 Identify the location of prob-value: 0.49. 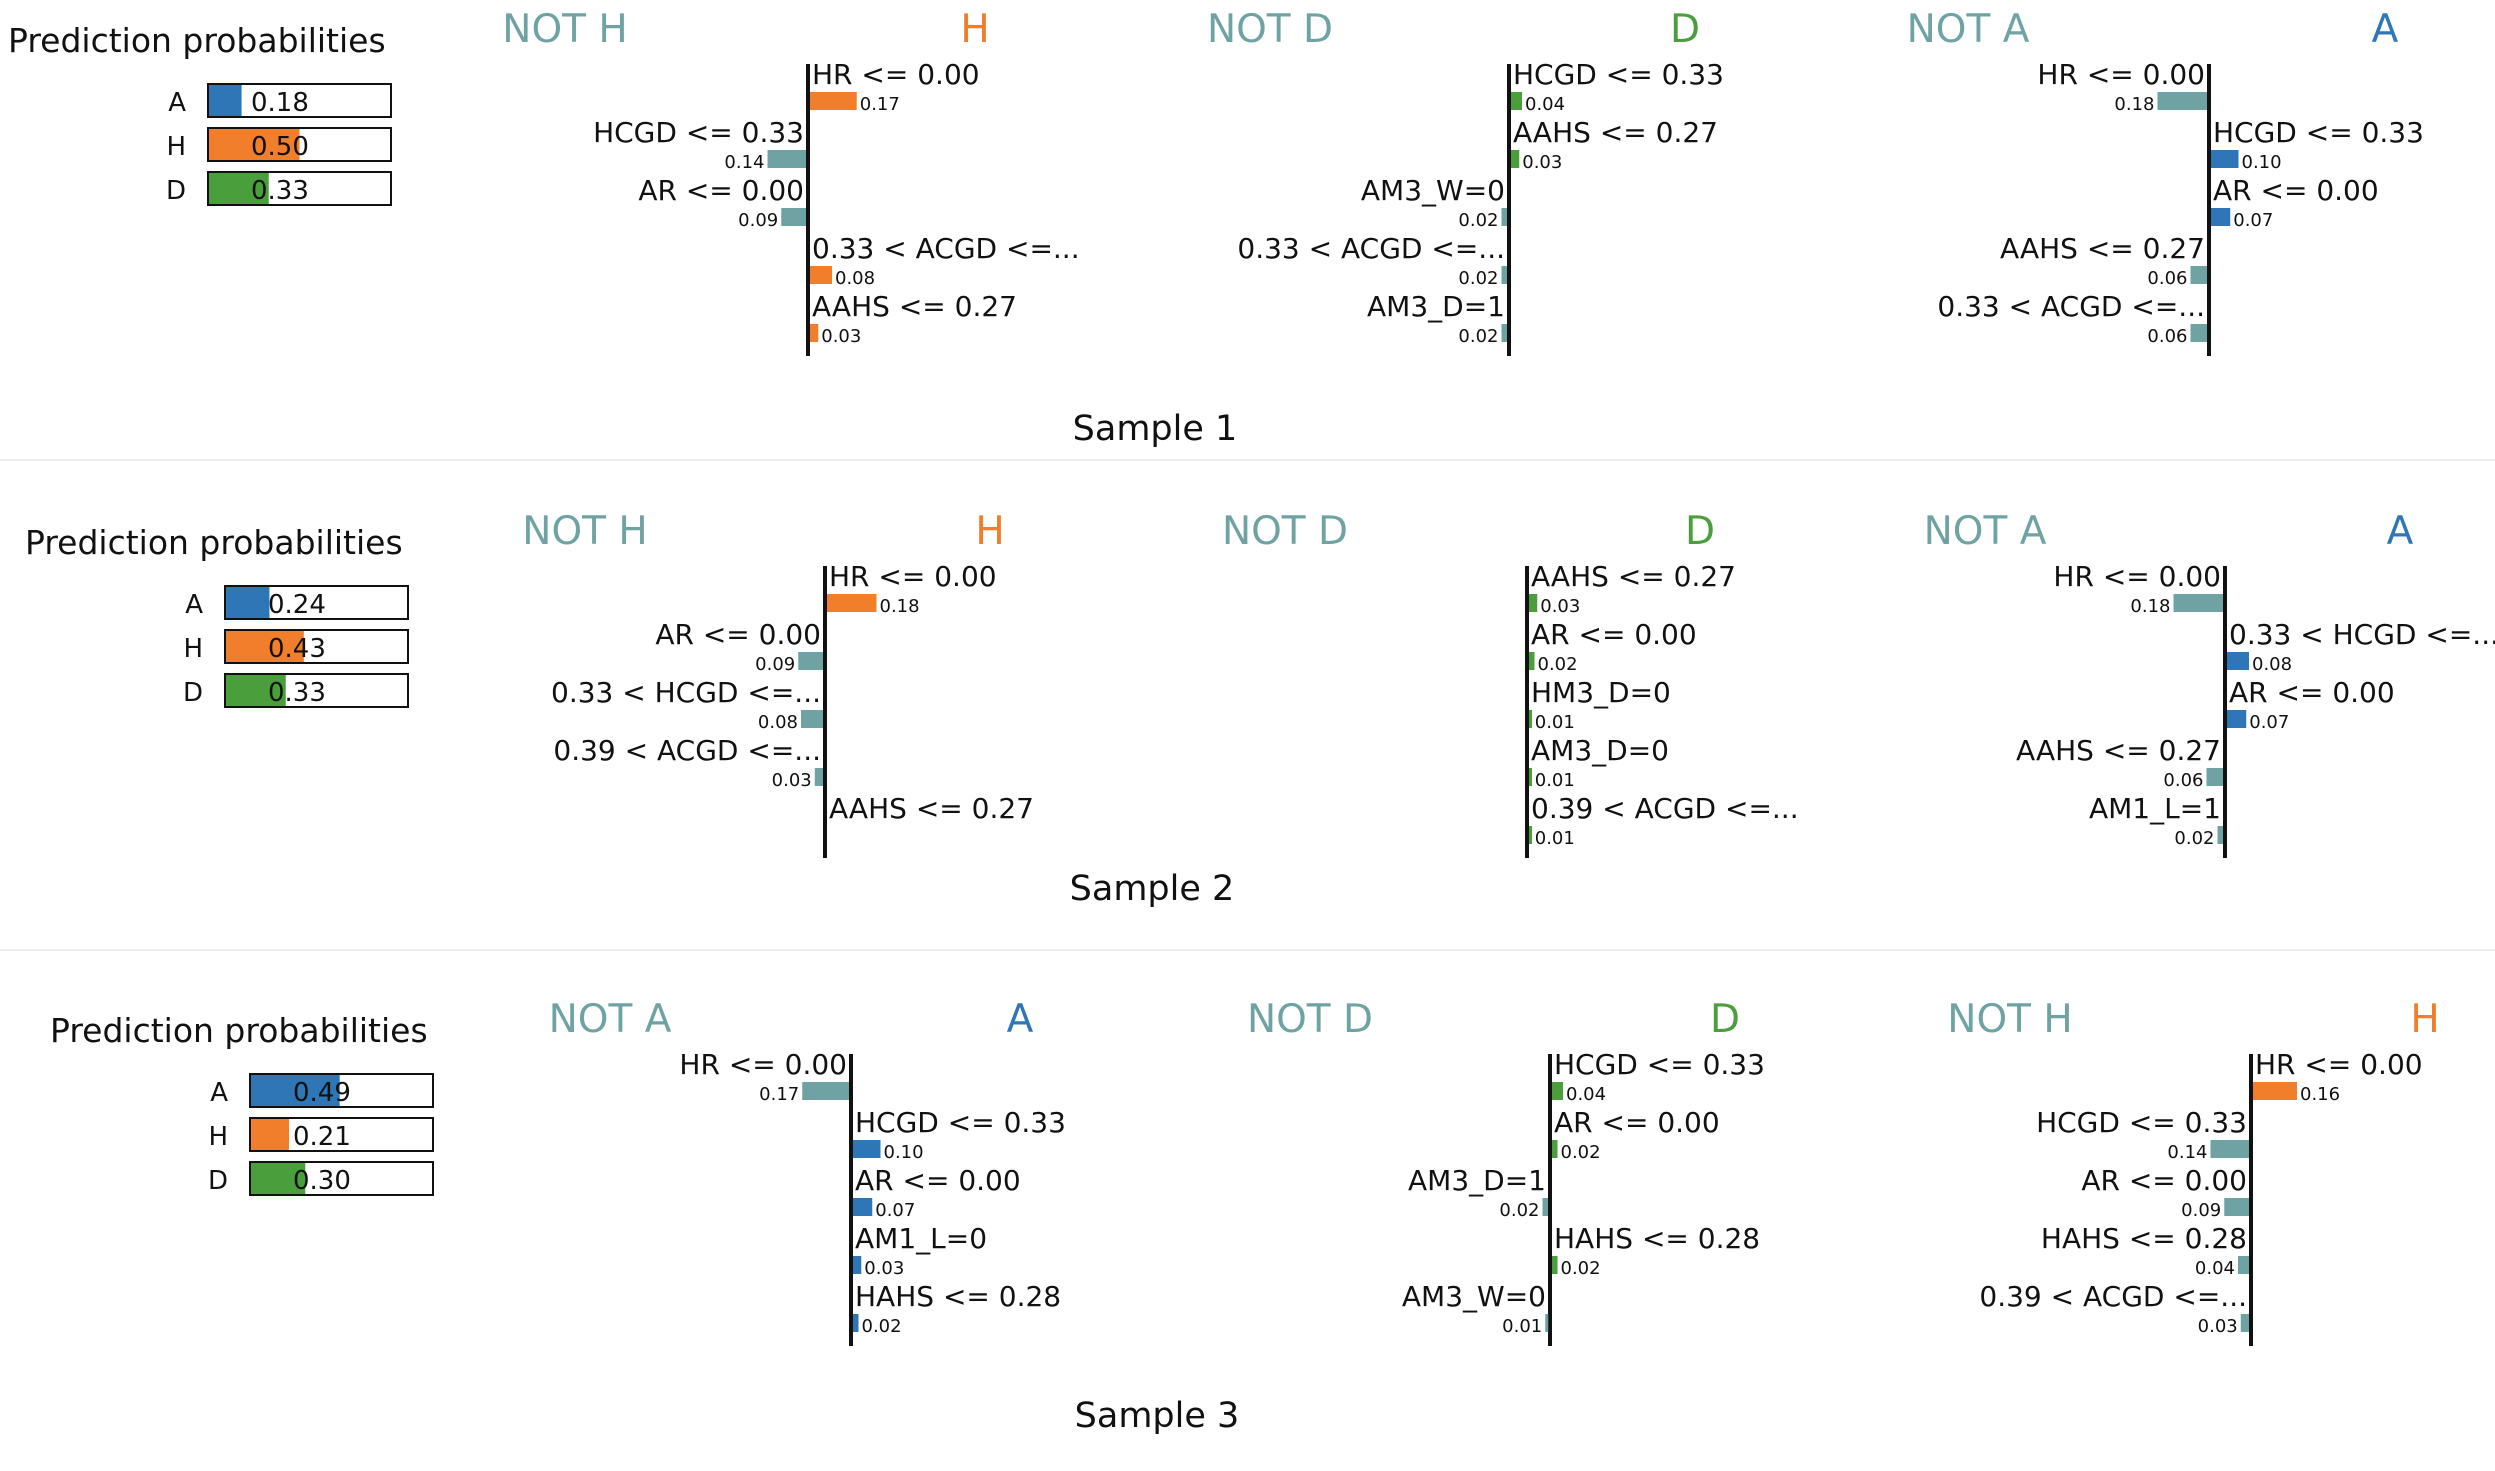
(322, 1093).